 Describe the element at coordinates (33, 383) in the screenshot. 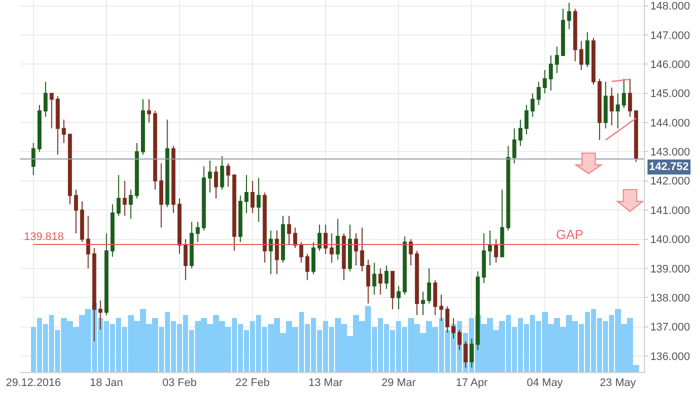

I see `x-tick-label: 29.12.2016` at that location.